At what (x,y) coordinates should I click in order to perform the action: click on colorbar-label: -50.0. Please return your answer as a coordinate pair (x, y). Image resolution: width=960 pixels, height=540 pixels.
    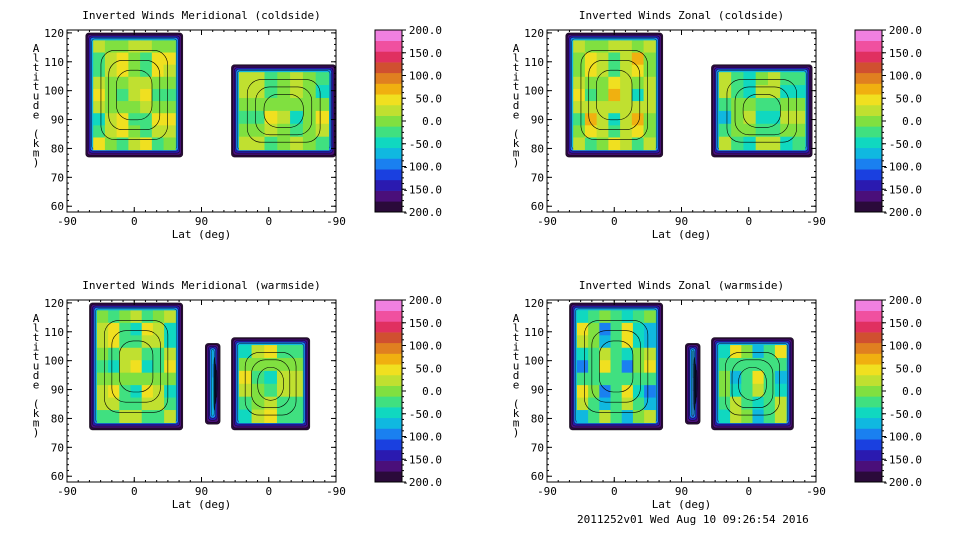
    Looking at the image, I should click on (905, 414).